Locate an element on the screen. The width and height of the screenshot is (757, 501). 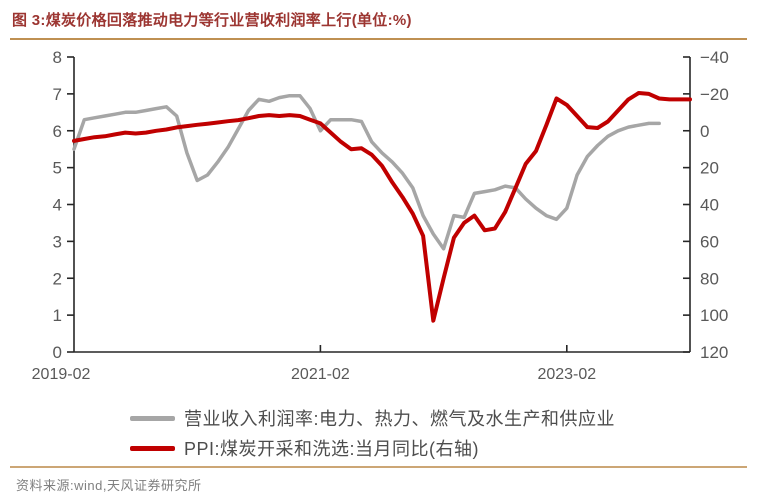
right-axis-tick-label: 100 is located at coordinates (714, 315).